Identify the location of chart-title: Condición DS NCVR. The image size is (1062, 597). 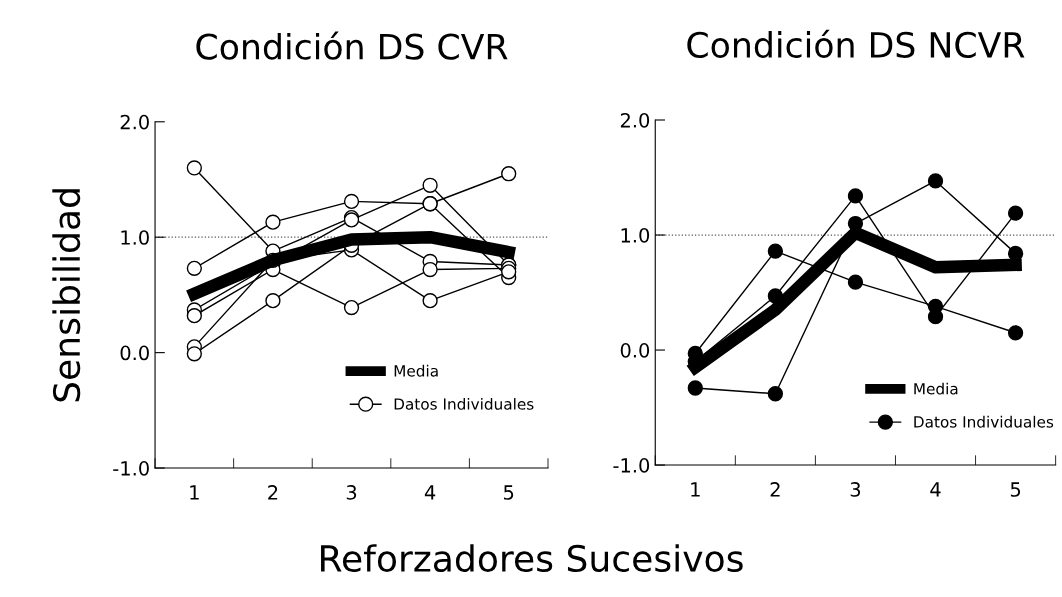
(856, 43).